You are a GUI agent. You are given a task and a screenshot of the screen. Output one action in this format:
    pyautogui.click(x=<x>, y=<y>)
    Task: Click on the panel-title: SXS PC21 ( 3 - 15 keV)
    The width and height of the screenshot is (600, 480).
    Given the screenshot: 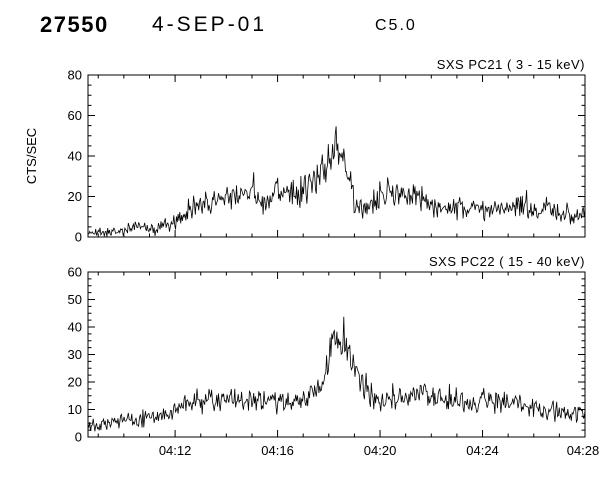 What is the action you would take?
    pyautogui.click(x=511, y=64)
    